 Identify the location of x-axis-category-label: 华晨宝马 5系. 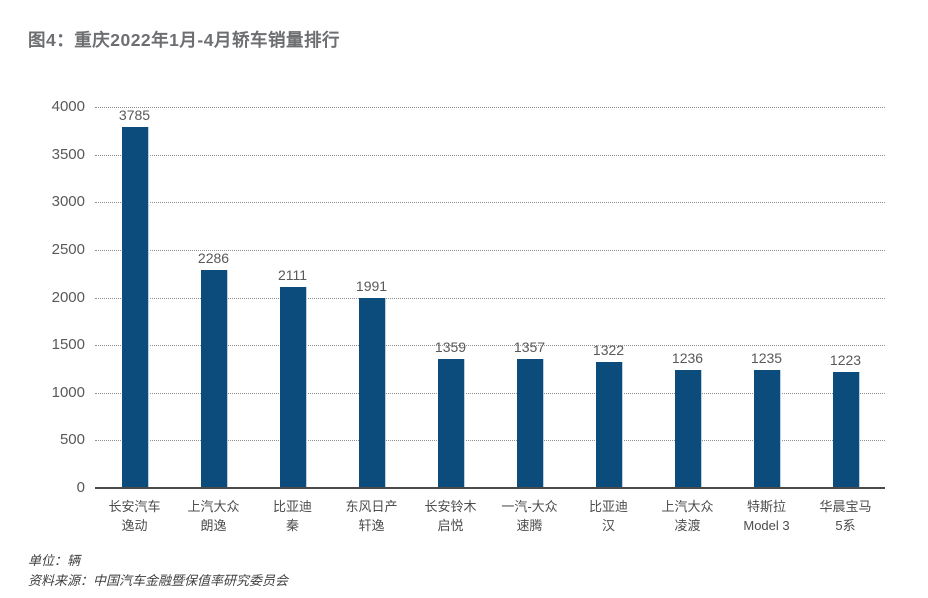
(845, 516).